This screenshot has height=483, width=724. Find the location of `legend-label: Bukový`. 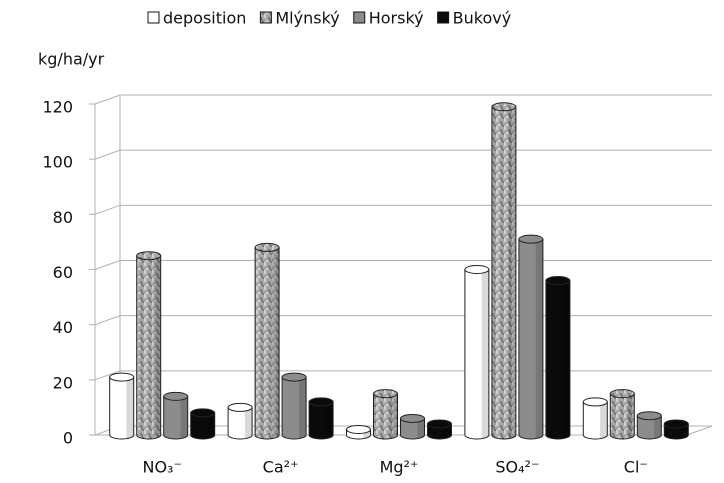

legend-label: Bukový is located at coordinates (482, 18).